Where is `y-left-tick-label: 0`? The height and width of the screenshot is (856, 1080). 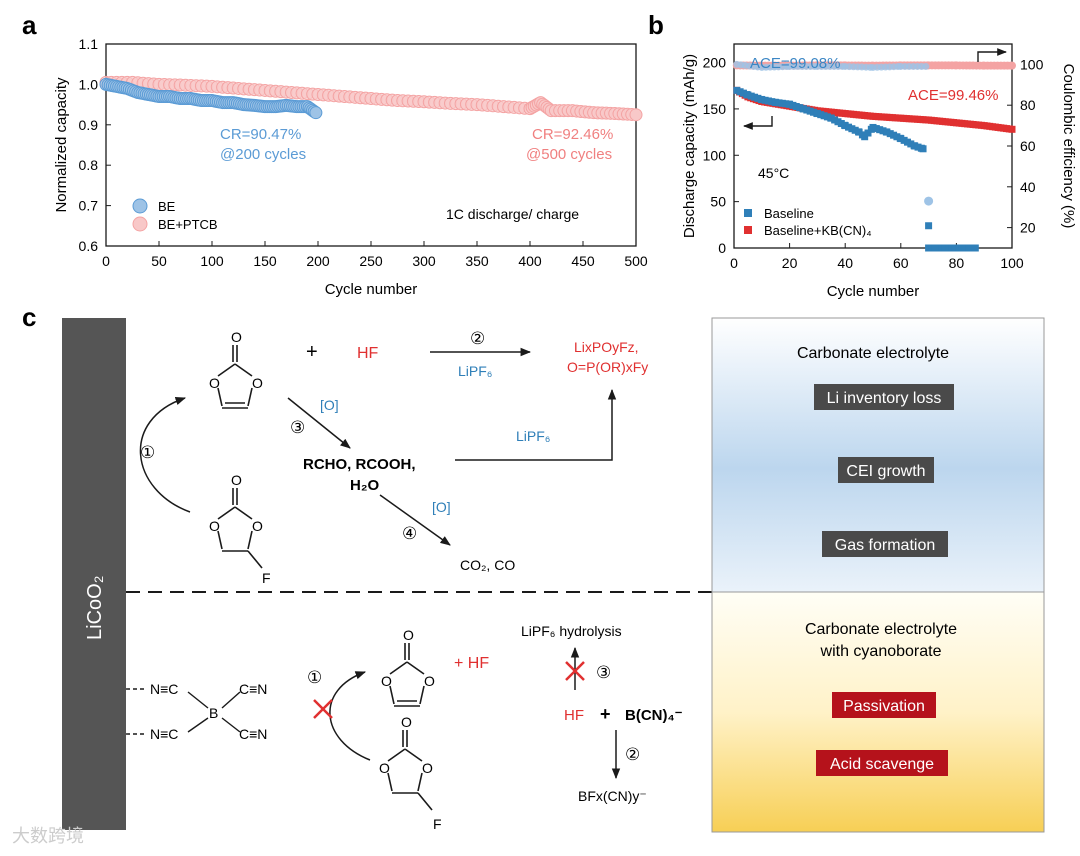 y-left-tick-label: 0 is located at coordinates (722, 248).